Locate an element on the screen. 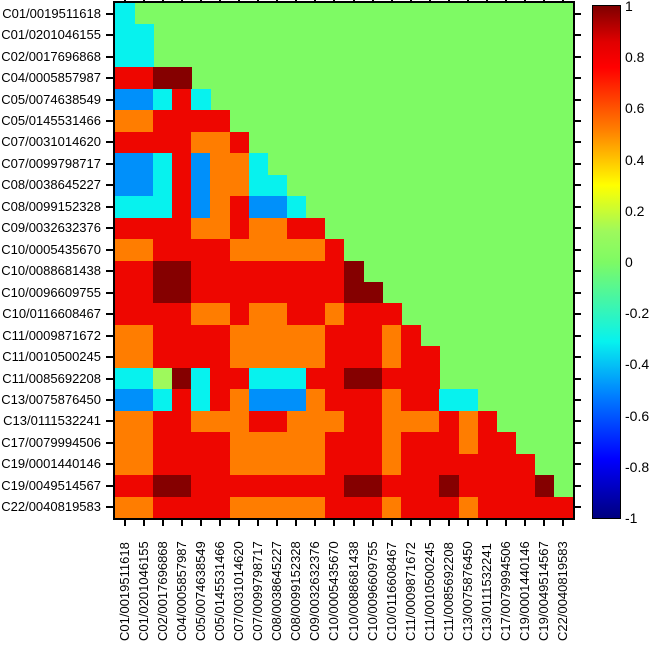 Image resolution: width=652 pixels, height=645 pixels. x-tick-label: C19/0049514567 is located at coordinates (544, 591).